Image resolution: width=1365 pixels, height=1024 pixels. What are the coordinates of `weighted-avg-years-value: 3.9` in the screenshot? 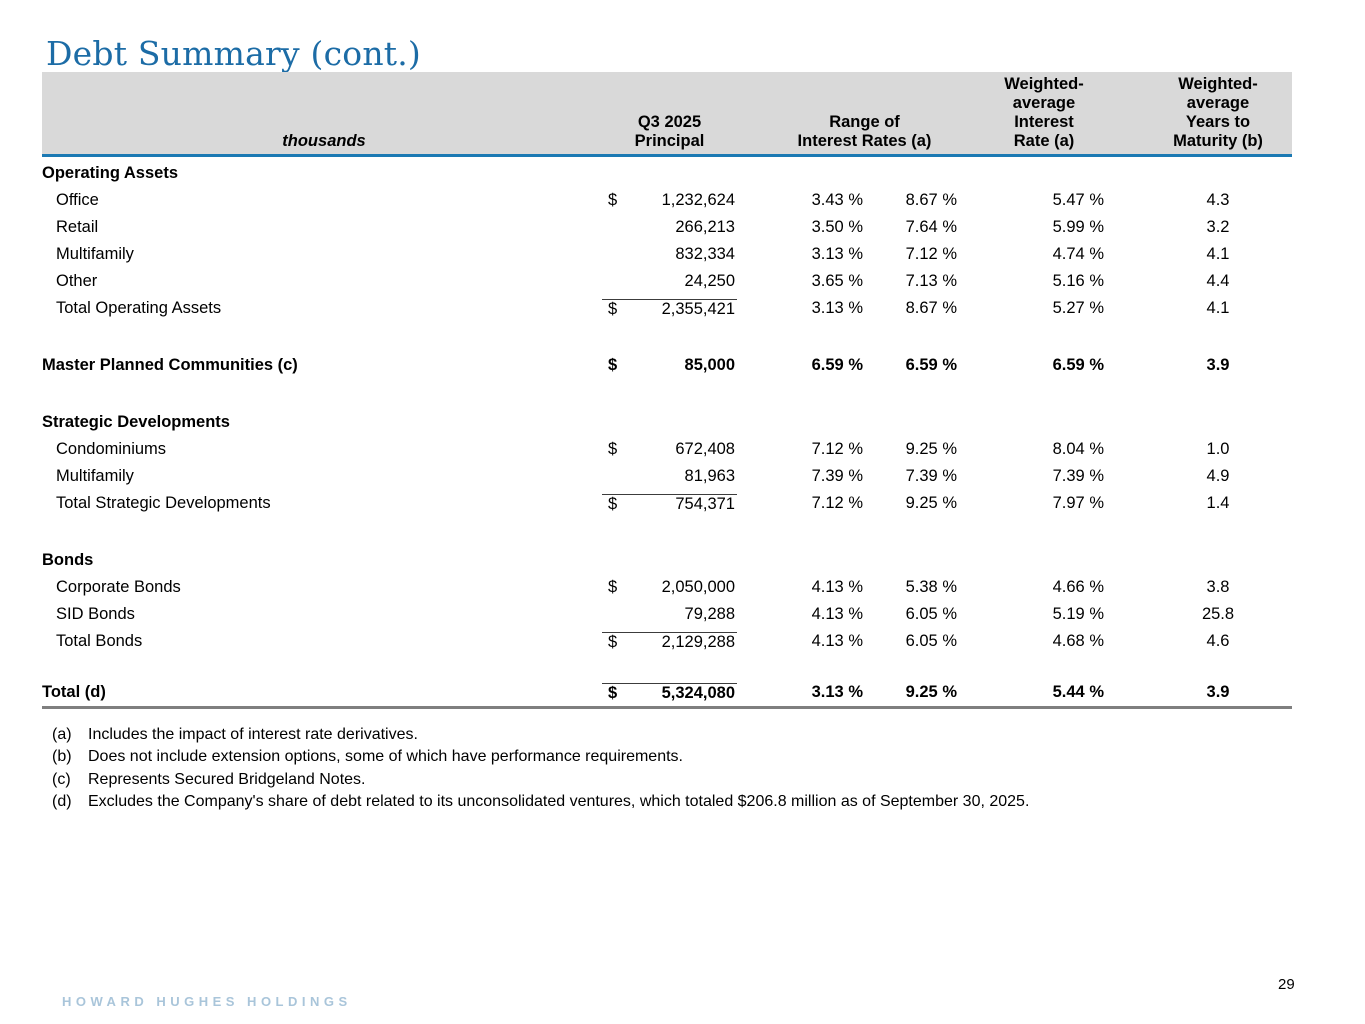 It's located at (1218, 365).